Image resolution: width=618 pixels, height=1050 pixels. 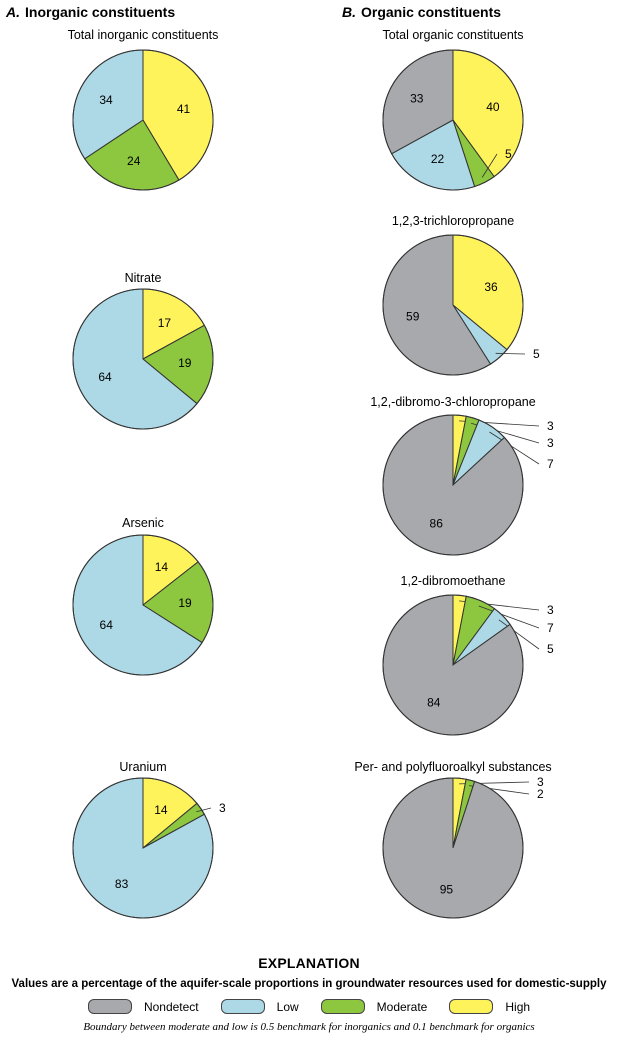 What do you see at coordinates (342, 1006) in the screenshot?
I see `legend-swatch-moderate` at bounding box center [342, 1006].